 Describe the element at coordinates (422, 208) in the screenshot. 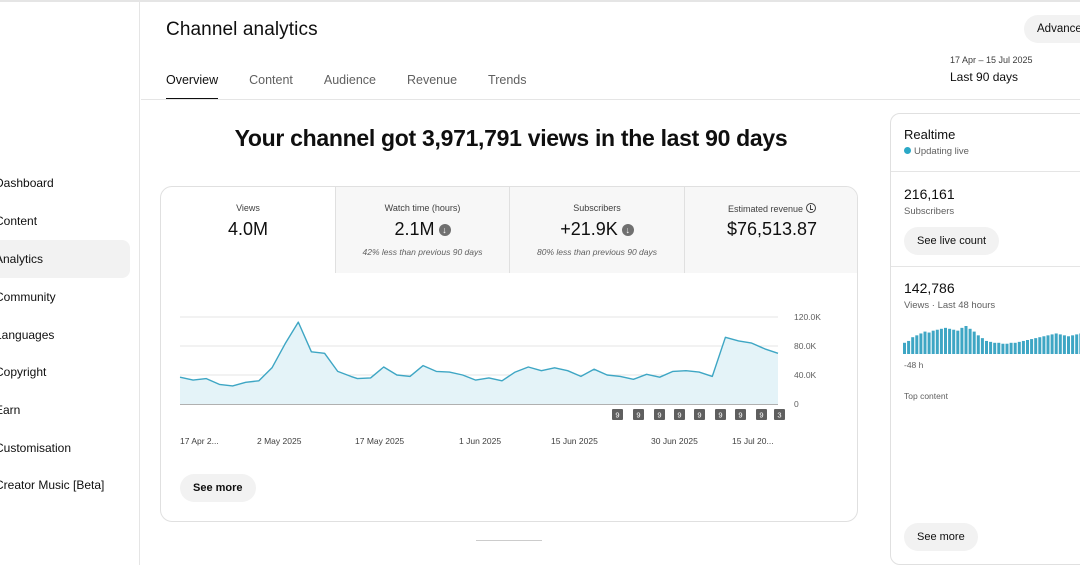

I see `metric-label: Watch time (hours)` at that location.